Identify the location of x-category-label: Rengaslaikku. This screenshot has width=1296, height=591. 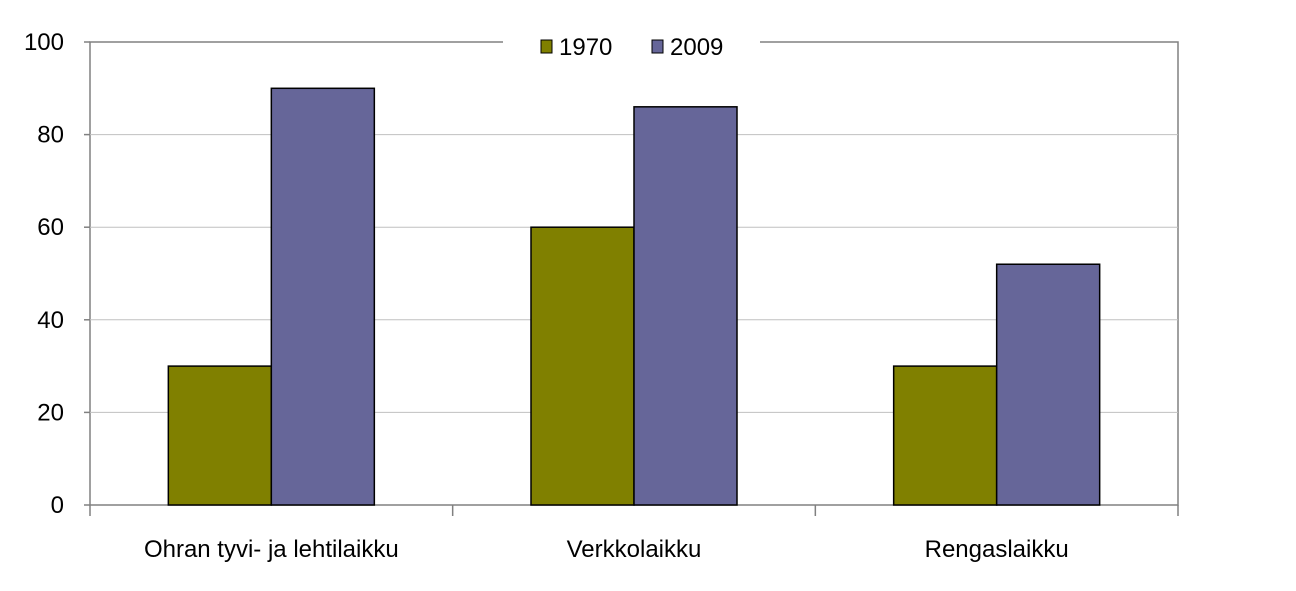
(997, 549).